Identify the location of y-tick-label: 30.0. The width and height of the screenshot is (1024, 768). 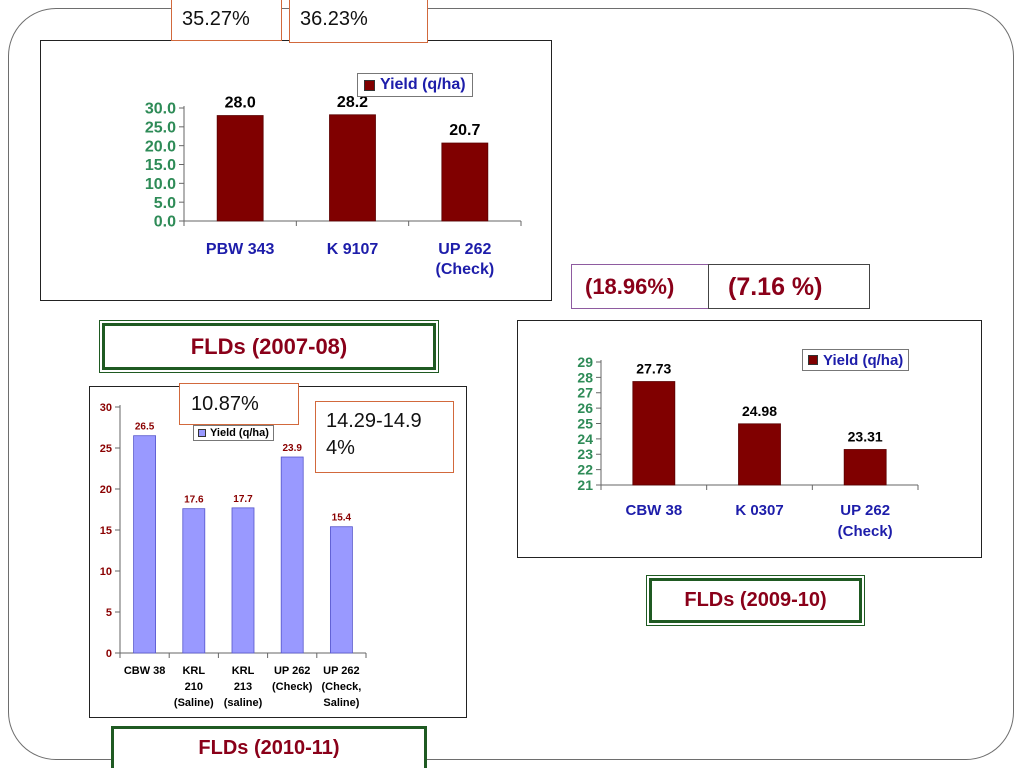
(160, 109).